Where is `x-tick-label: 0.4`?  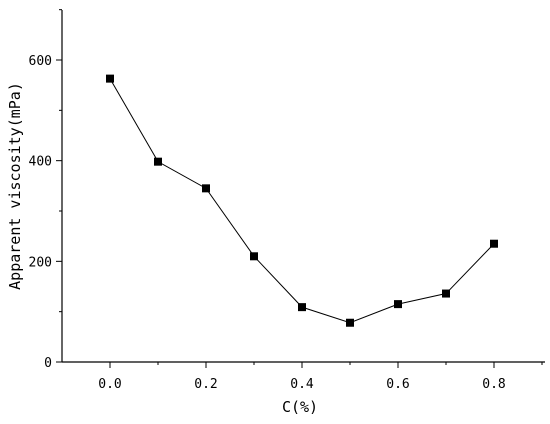 x-tick-label: 0.4 is located at coordinates (302, 384).